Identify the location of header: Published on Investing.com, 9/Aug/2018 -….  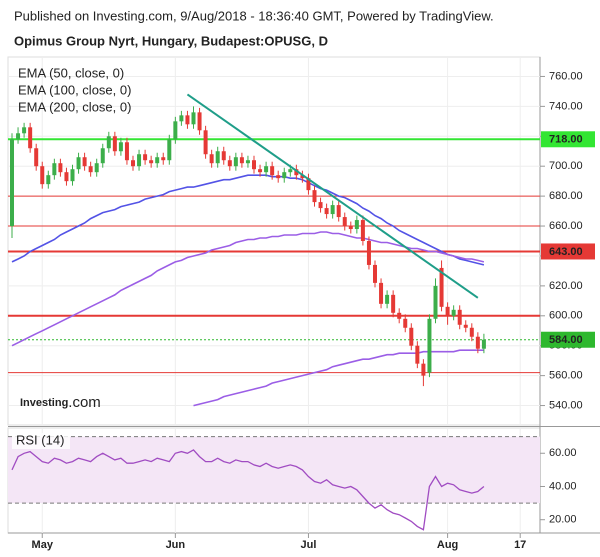
(254, 15).